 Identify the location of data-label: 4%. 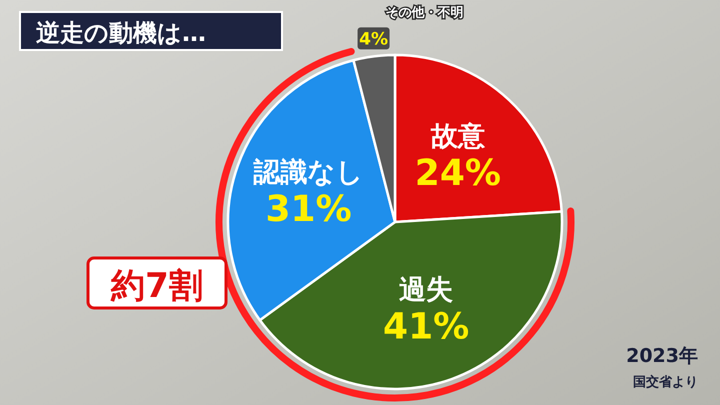
(373, 39).